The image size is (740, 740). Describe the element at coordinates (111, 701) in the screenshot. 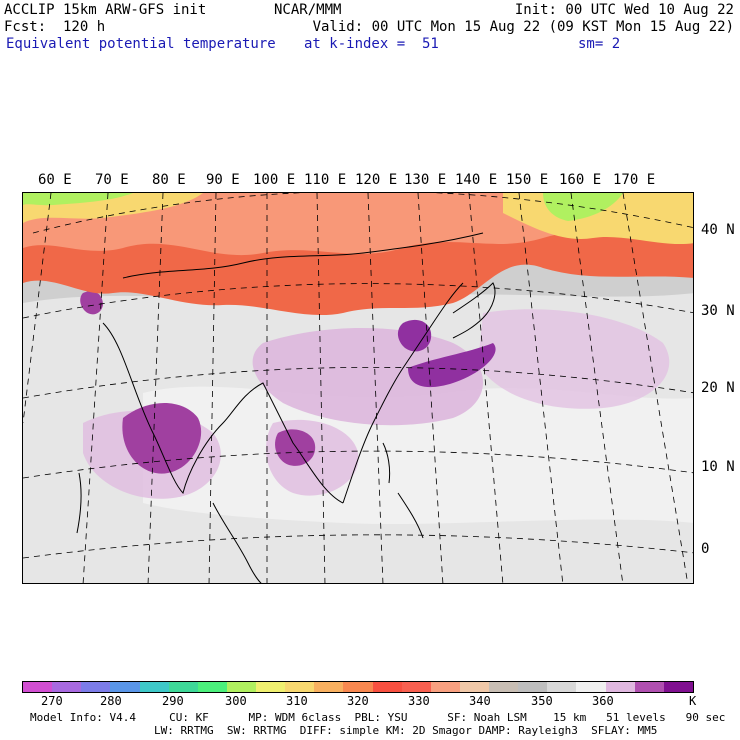

I see `colorbar-label: 280` at that location.